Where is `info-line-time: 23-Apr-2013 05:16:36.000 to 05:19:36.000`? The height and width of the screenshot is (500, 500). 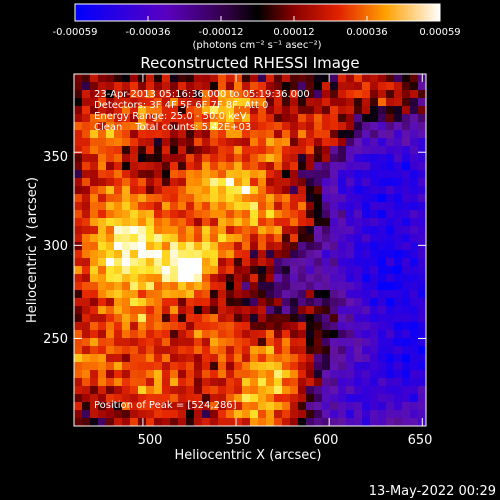
info-line-time: 23-Apr-2013 05:16:36.000 to 05:19:36.000 is located at coordinates (202, 94).